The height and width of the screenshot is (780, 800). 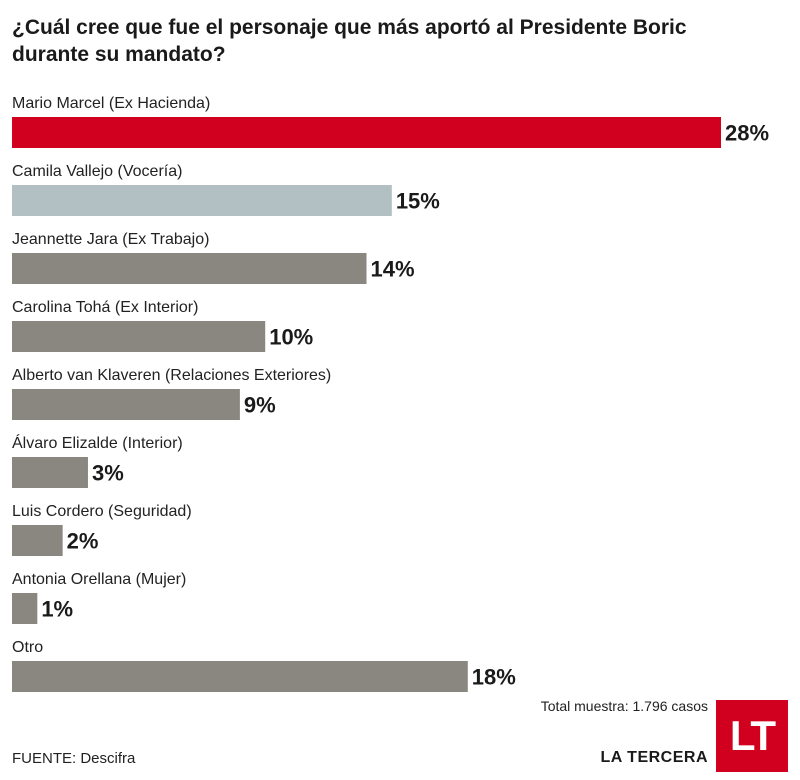 What do you see at coordinates (111, 103) in the screenshot?
I see `category-label: Mario Marcel (Ex Hacienda)` at bounding box center [111, 103].